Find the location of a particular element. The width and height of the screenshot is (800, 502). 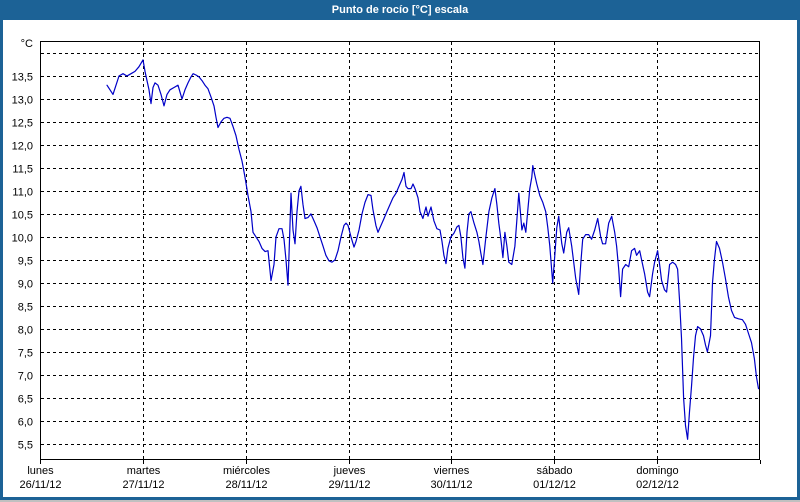

y-tick-label: 8,0 is located at coordinates (25, 331).